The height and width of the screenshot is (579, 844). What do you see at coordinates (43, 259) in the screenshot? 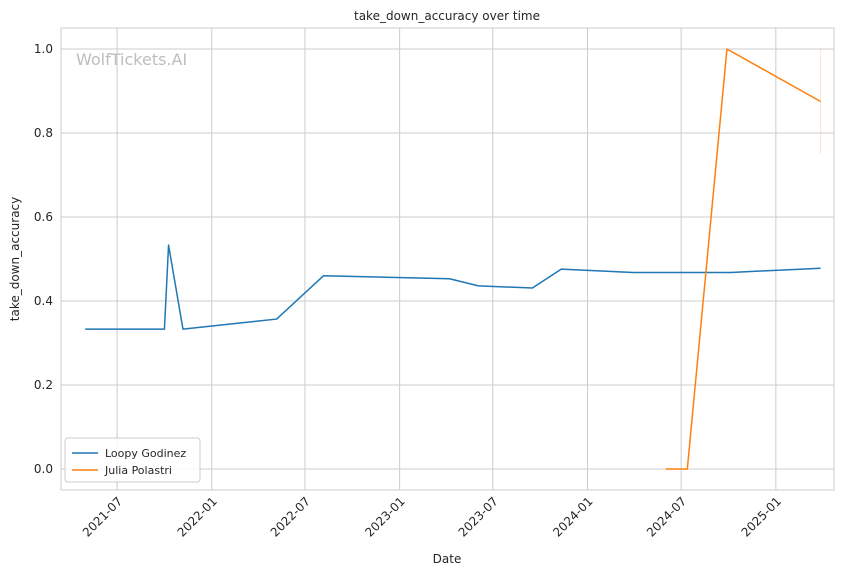
I see `y-axis-ticks: 0.0 0.2 0.4 0.6 0.8 1.0` at bounding box center [43, 259].